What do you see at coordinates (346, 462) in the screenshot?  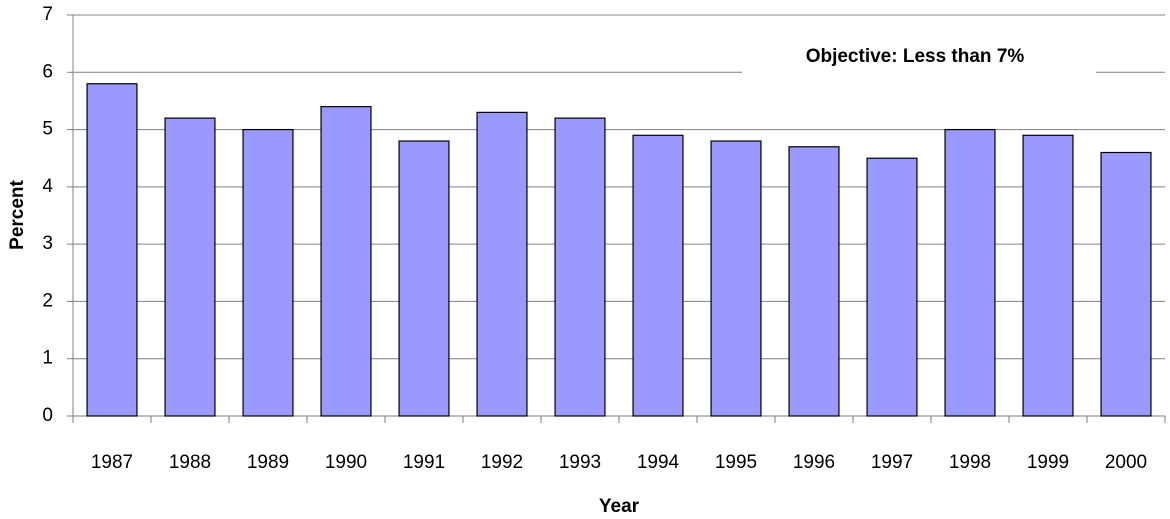 I see `x-tick-label: 1990` at bounding box center [346, 462].